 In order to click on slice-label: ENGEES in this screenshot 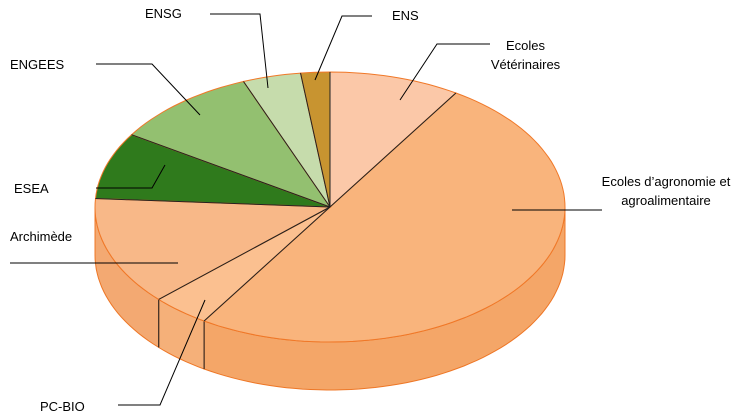, I will do `click(37, 64)`.